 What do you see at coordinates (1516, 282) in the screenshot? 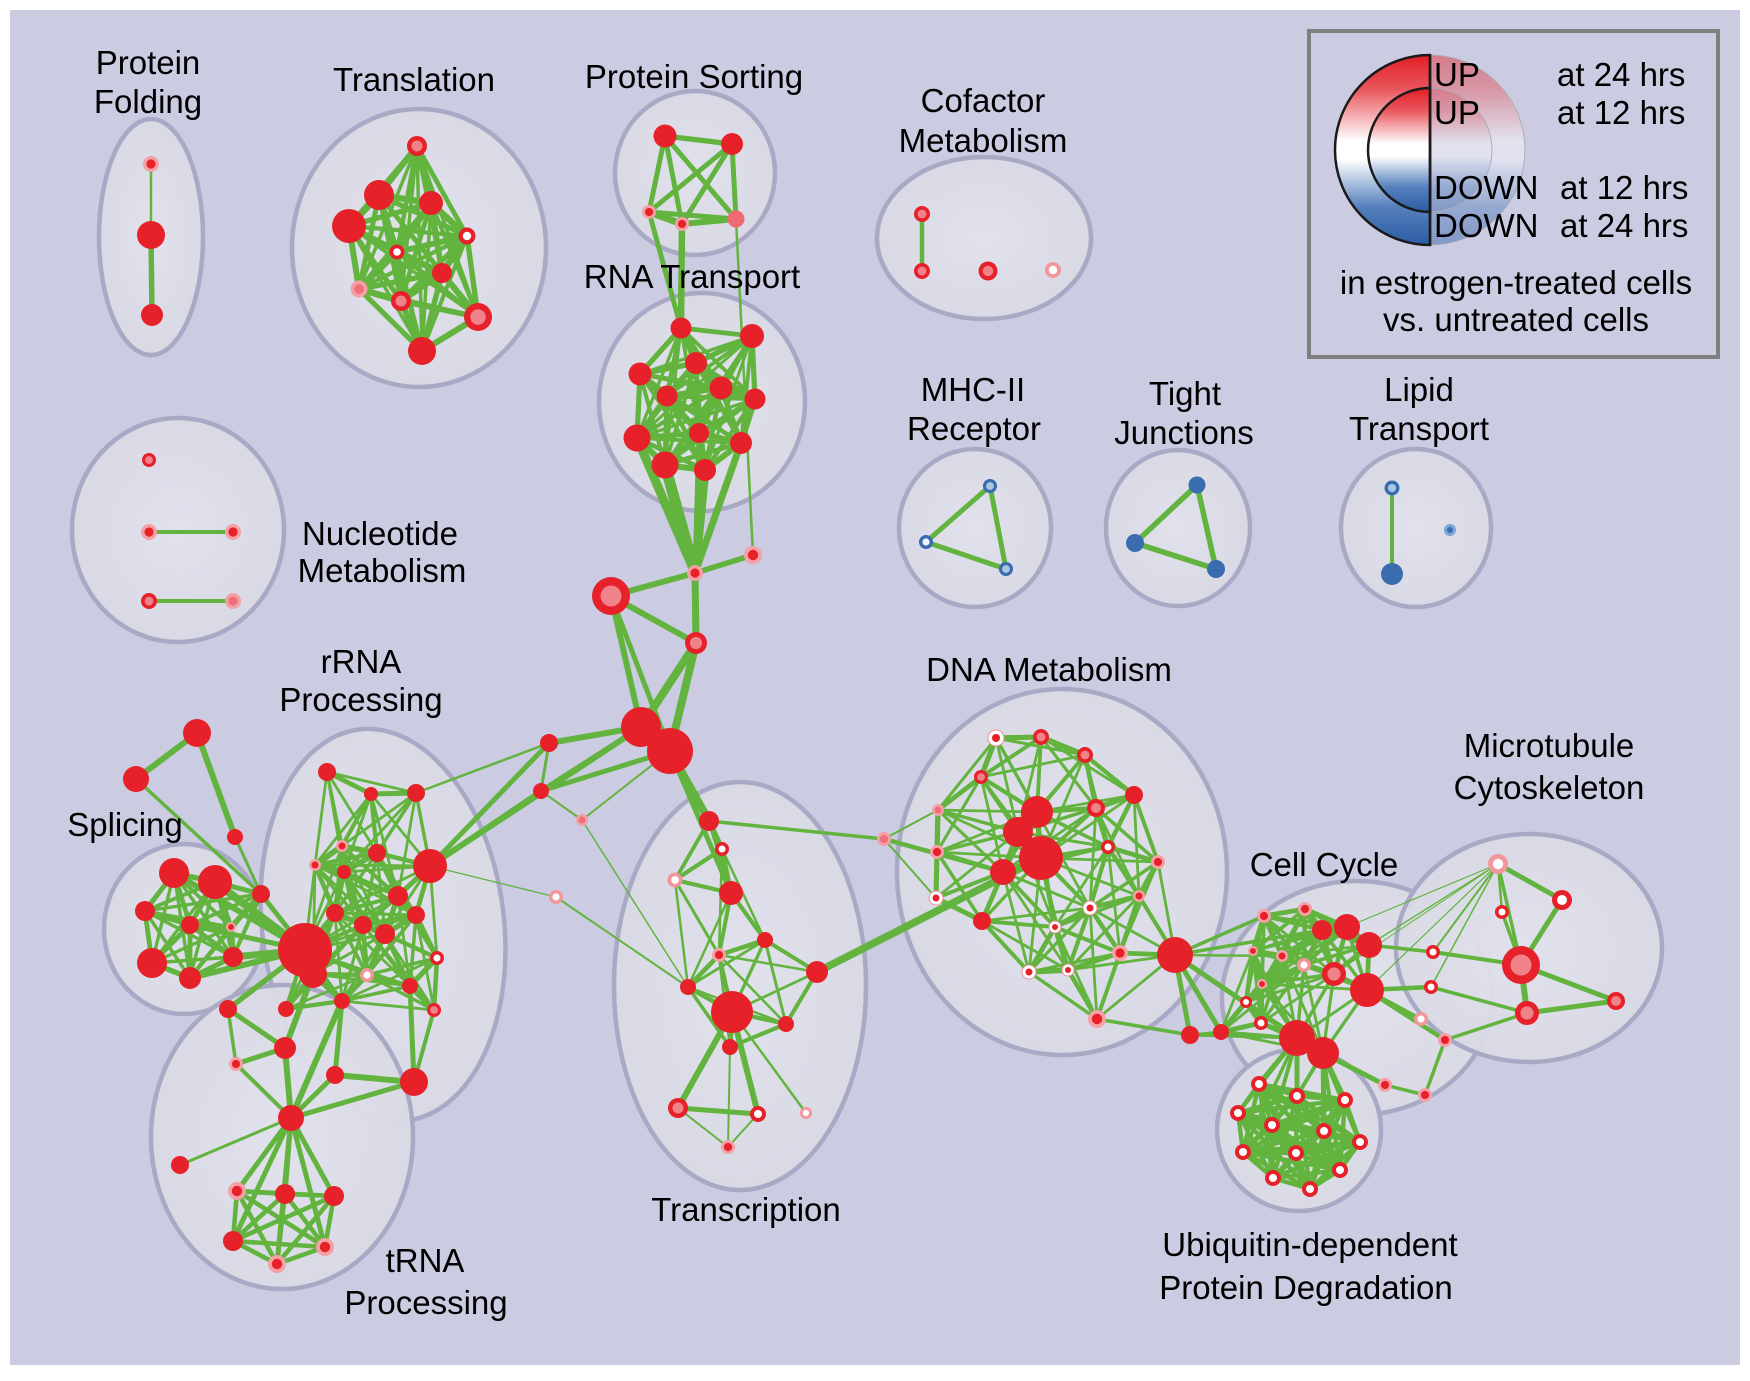
I see `svg-text: in estrogen-treated cells` at bounding box center [1516, 282].